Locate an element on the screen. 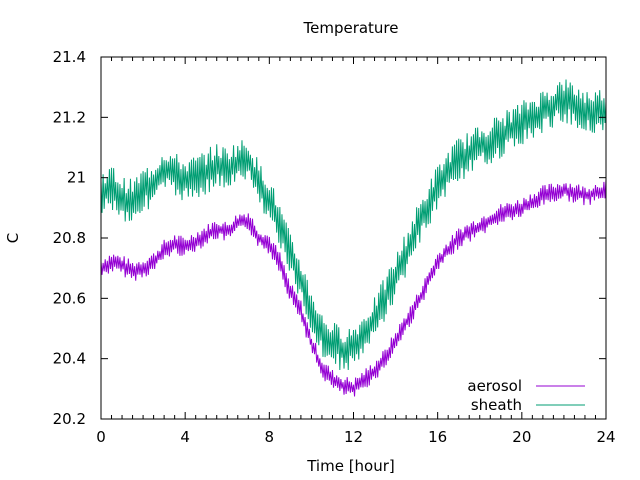 Image resolution: width=640 pixels, height=480 pixels. x-tick-label: 4 is located at coordinates (185, 437).